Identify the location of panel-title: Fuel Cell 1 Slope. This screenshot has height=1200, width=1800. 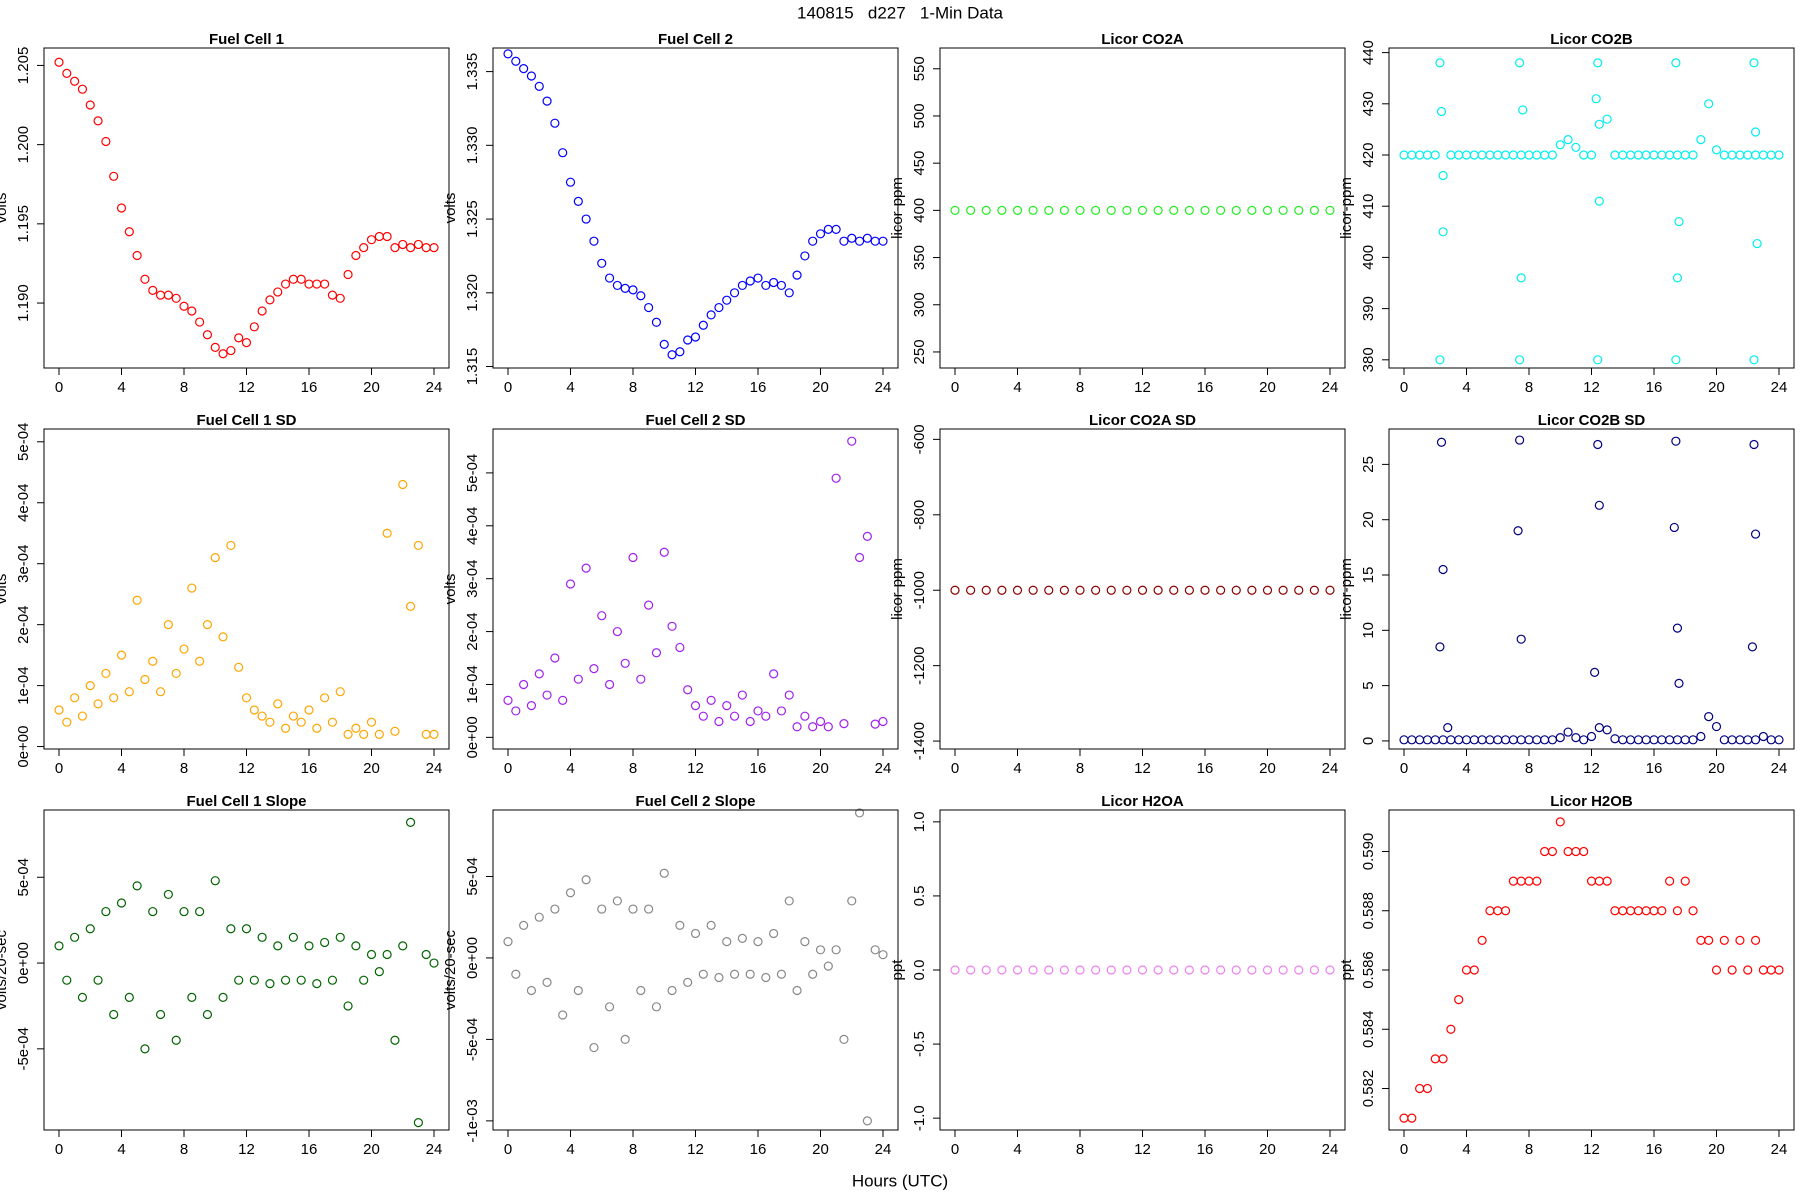
(246, 801).